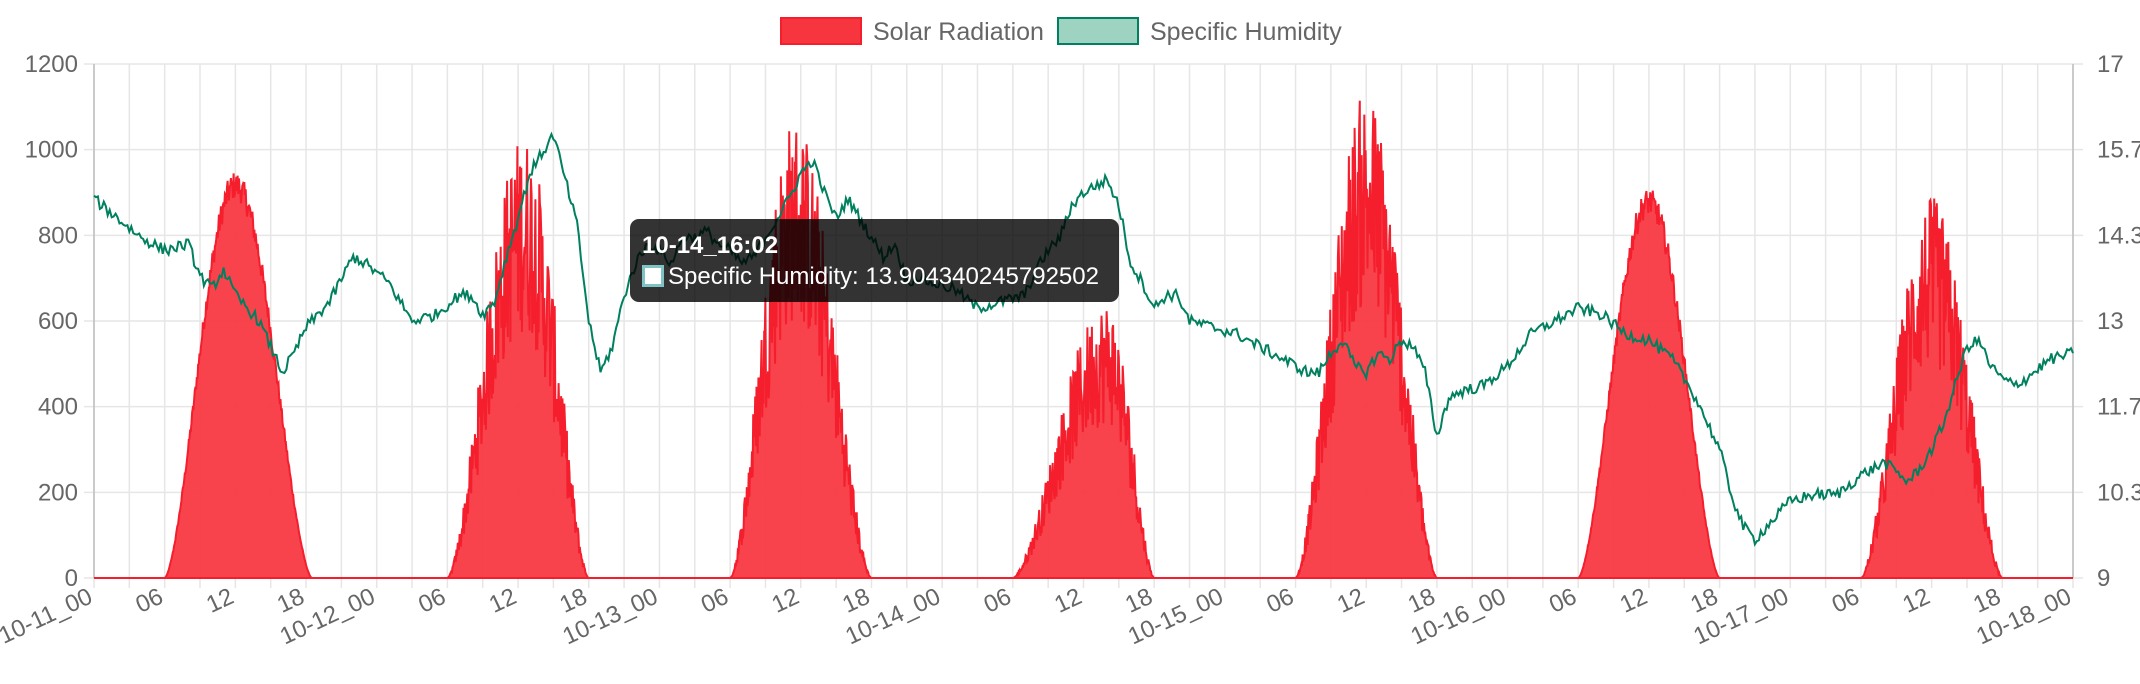  What do you see at coordinates (2110, 64) in the screenshot?
I see `y-right-tick-label: 17` at bounding box center [2110, 64].